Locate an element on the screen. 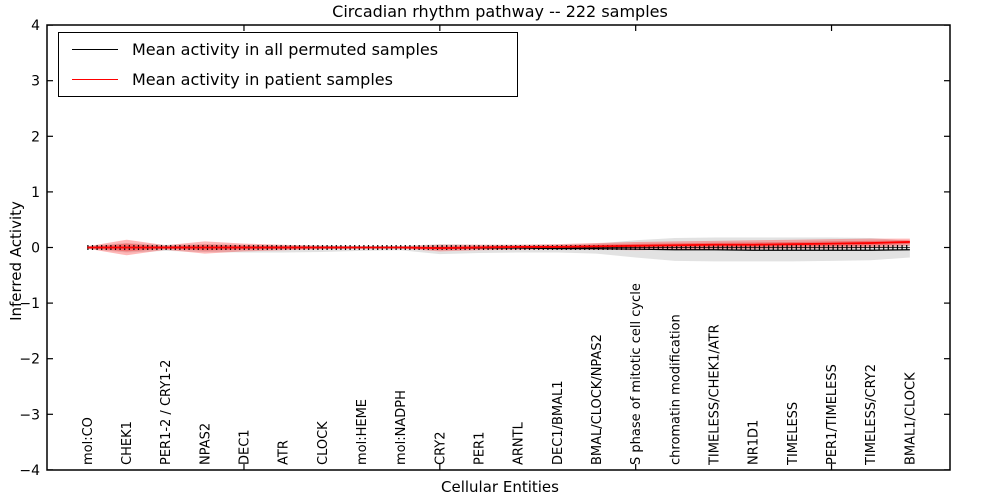 The width and height of the screenshot is (1000, 500). chart-title: Circadian rhythm pathway -- 222 samples is located at coordinates (500, 11).